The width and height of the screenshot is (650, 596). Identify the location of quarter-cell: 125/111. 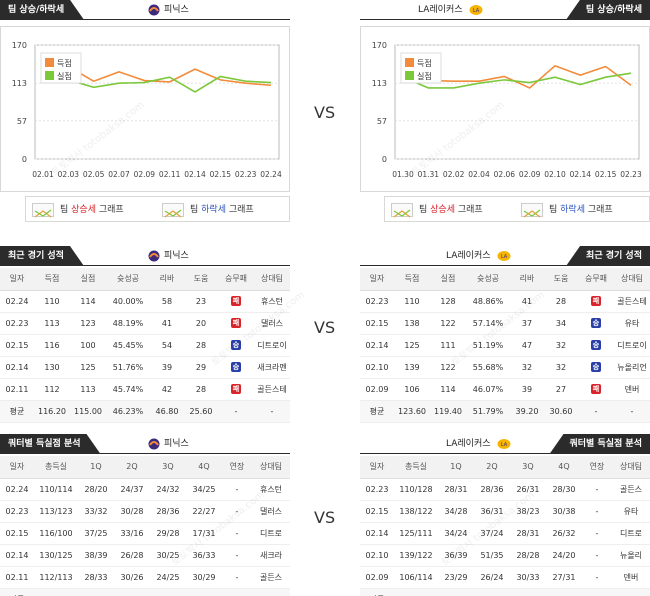
(416, 533).